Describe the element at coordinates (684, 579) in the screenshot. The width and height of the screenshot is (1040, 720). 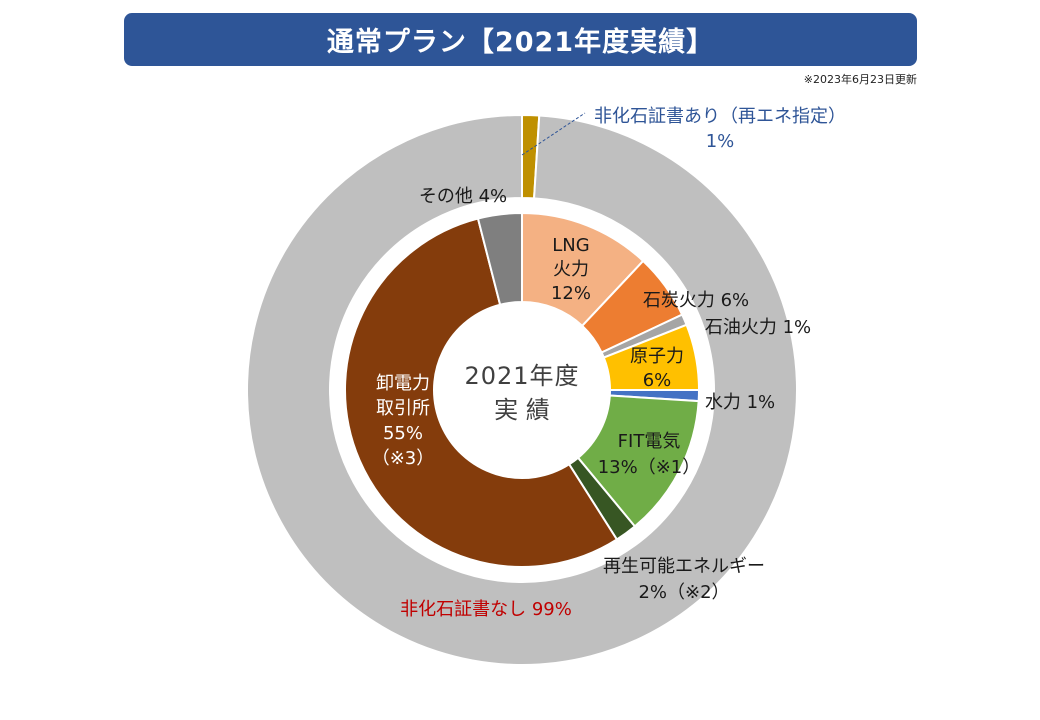
I see `inner-label-6: 再生可能エネルギー 2%（※2）` at that location.